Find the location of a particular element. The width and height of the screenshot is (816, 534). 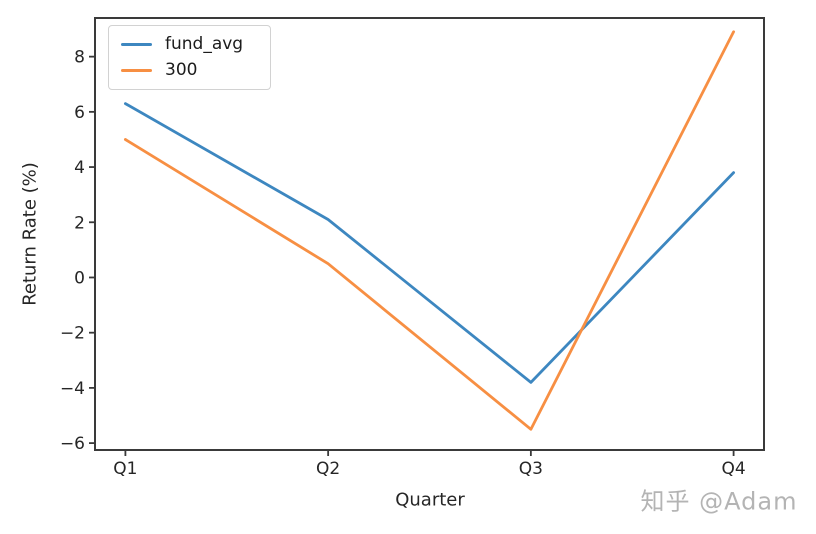

y-tick-label: 6 is located at coordinates (79, 113).